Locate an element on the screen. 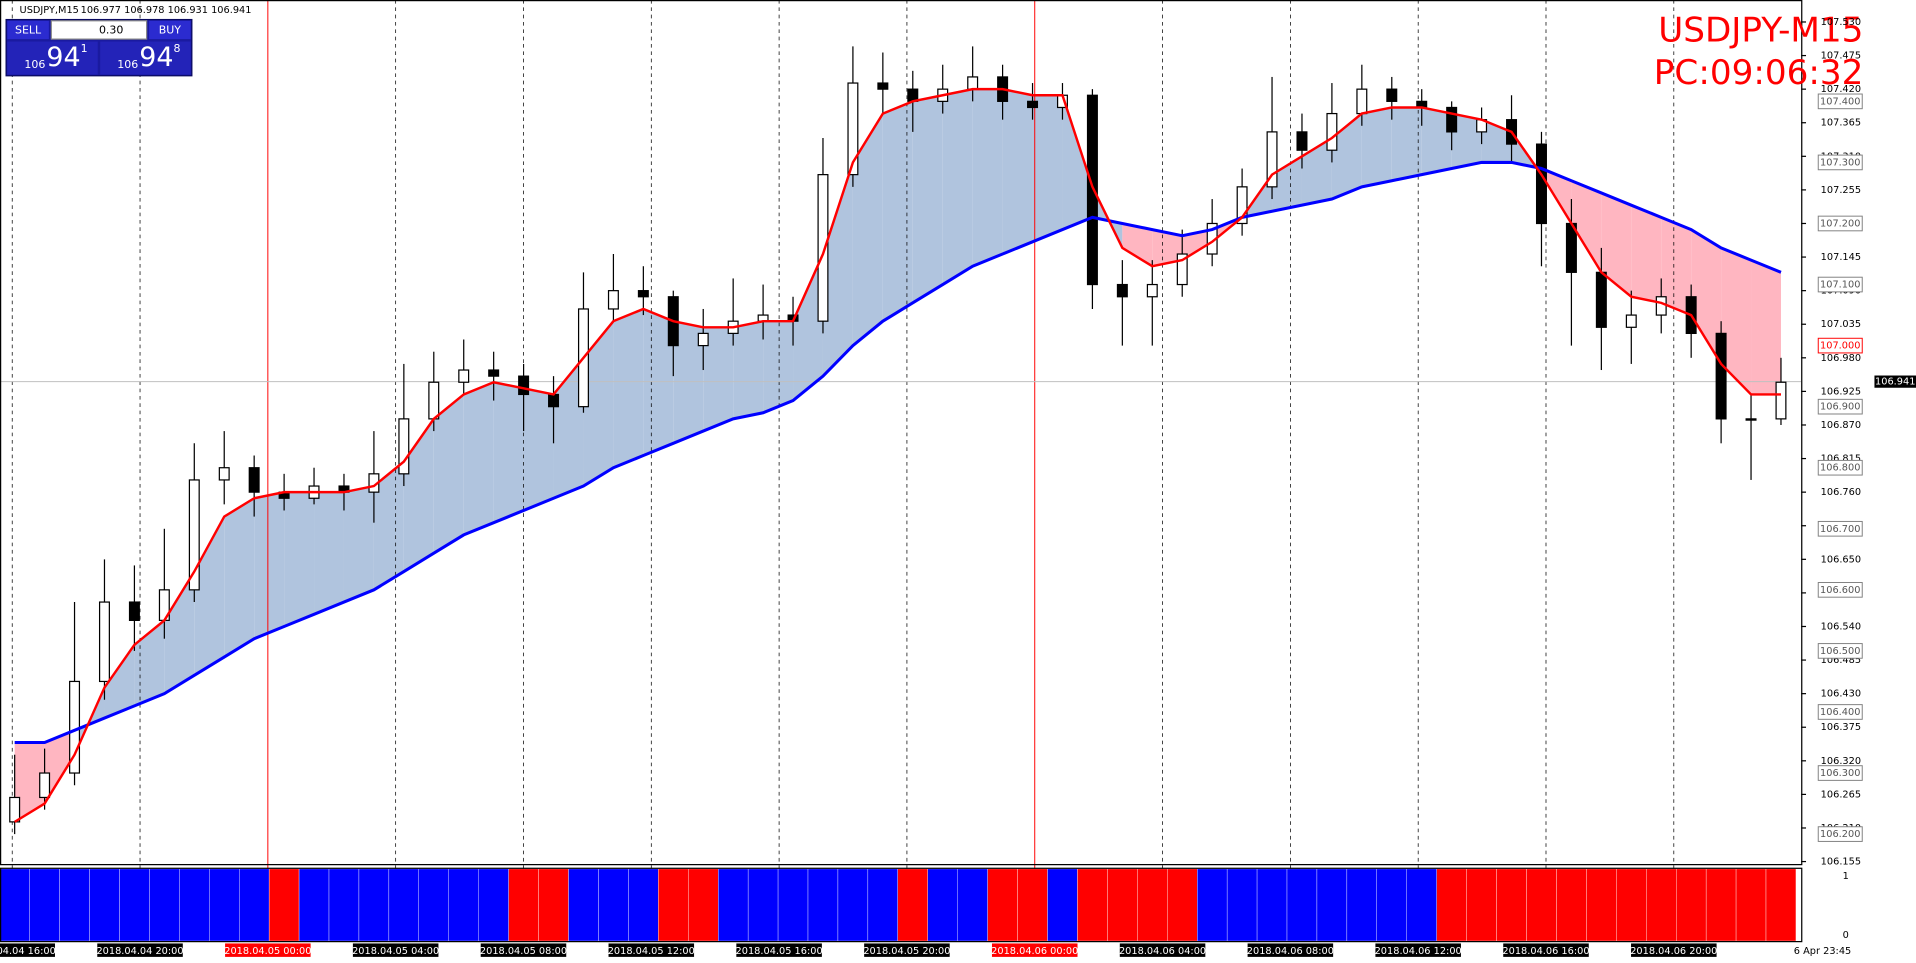 This screenshot has height=963, width=1916. sell-label: SELL is located at coordinates (28, 30).